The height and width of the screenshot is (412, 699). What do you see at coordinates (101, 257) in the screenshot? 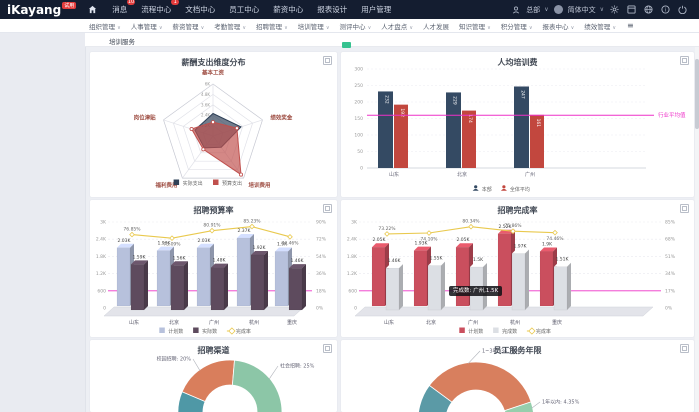
I see `svg-text: 1.8K` at bounding box center [101, 257].